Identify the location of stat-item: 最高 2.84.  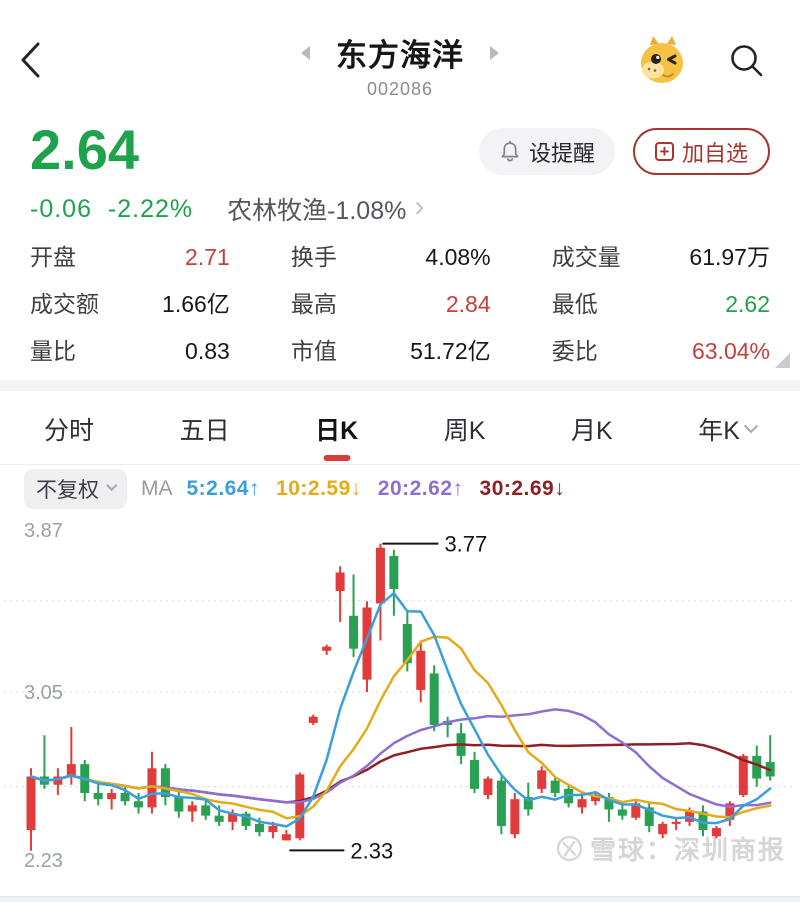
(391, 302).